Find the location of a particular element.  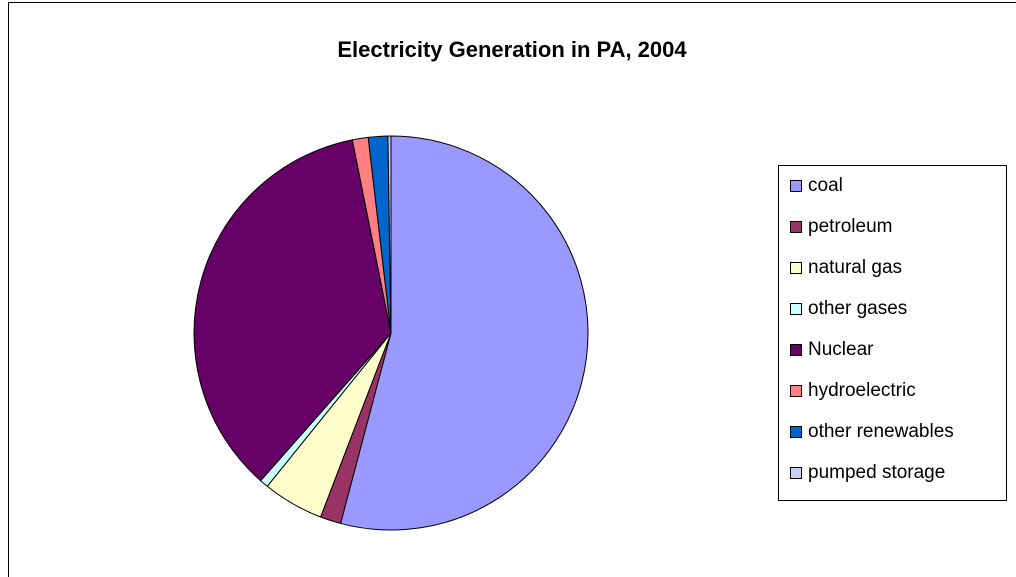

legend-label: other gases is located at coordinates (857, 308).